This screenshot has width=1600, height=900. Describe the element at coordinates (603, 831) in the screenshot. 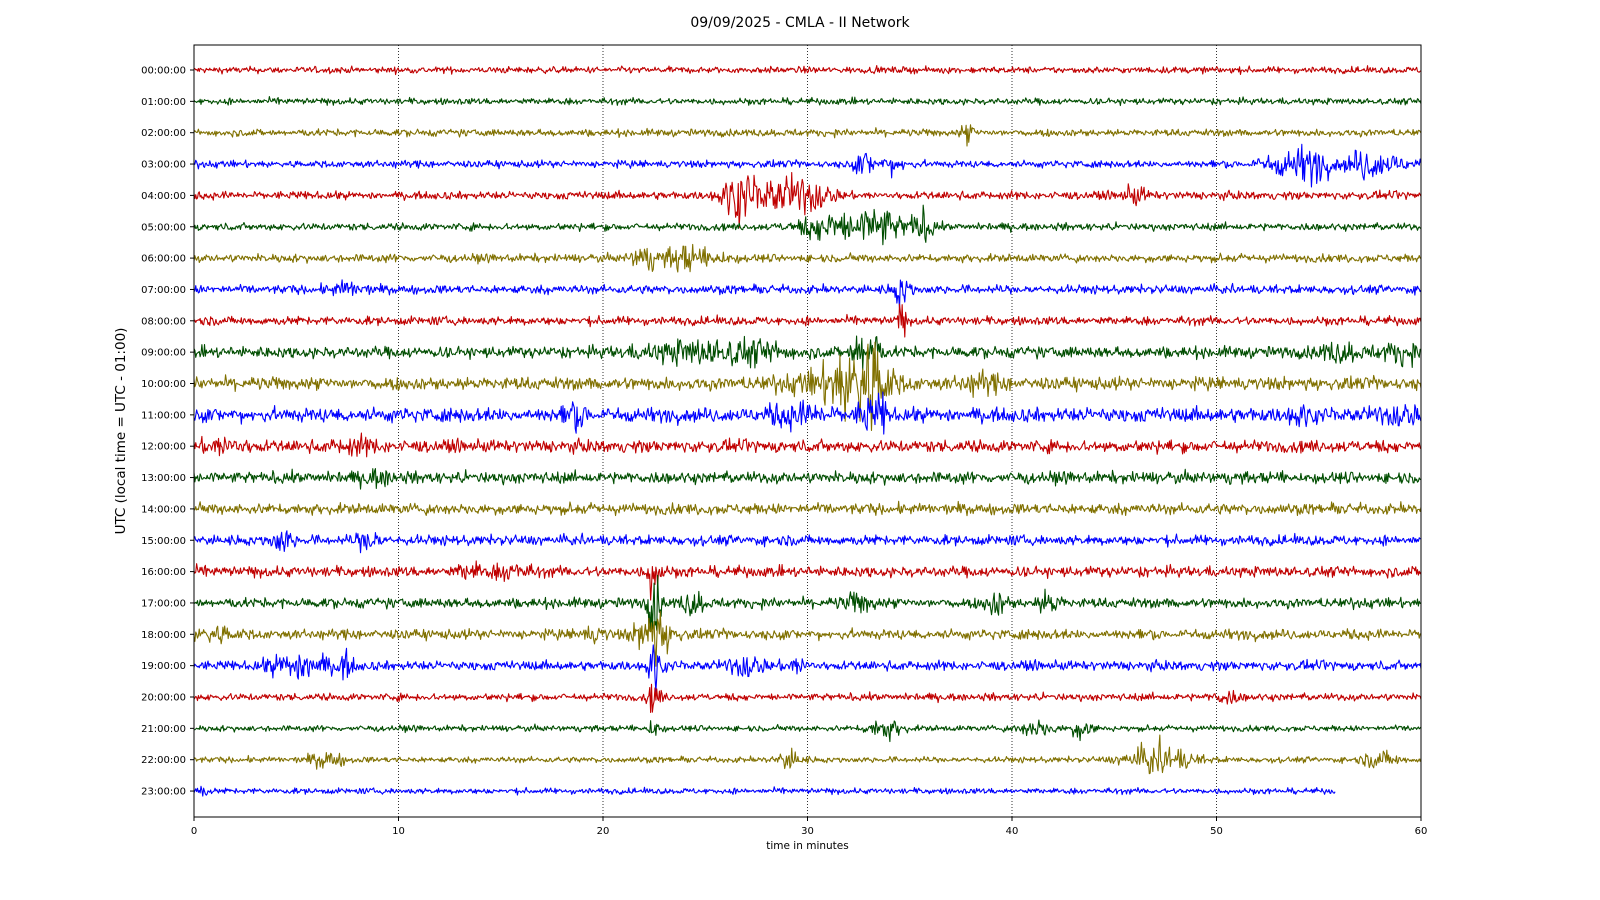

I see `x-tick-label: 20` at that location.